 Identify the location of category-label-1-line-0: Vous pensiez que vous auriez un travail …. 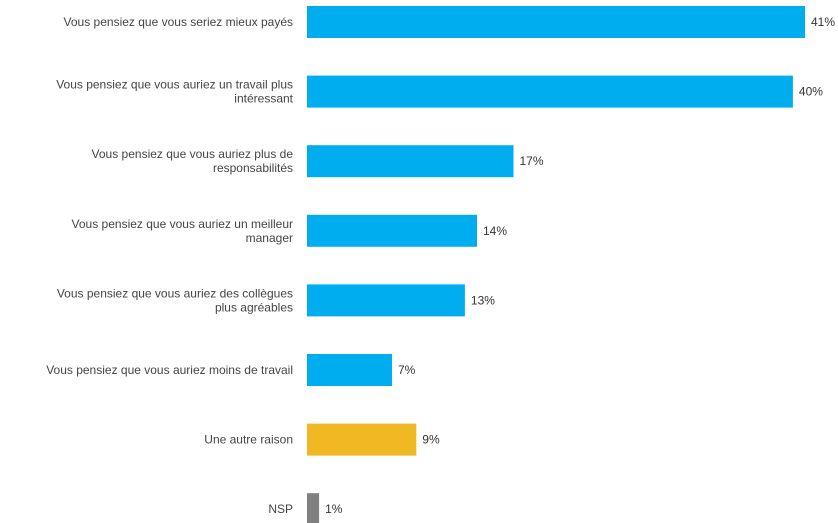
(174, 85).